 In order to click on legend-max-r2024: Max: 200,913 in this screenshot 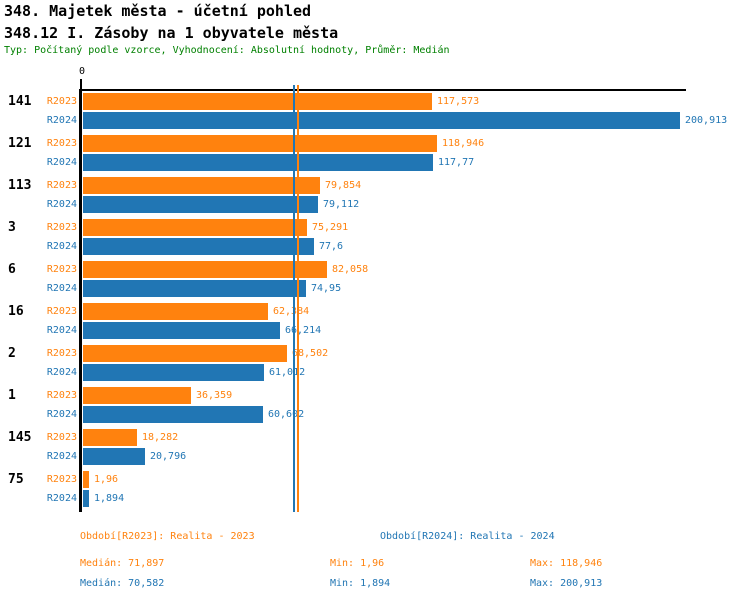, I will do `click(566, 583)`.